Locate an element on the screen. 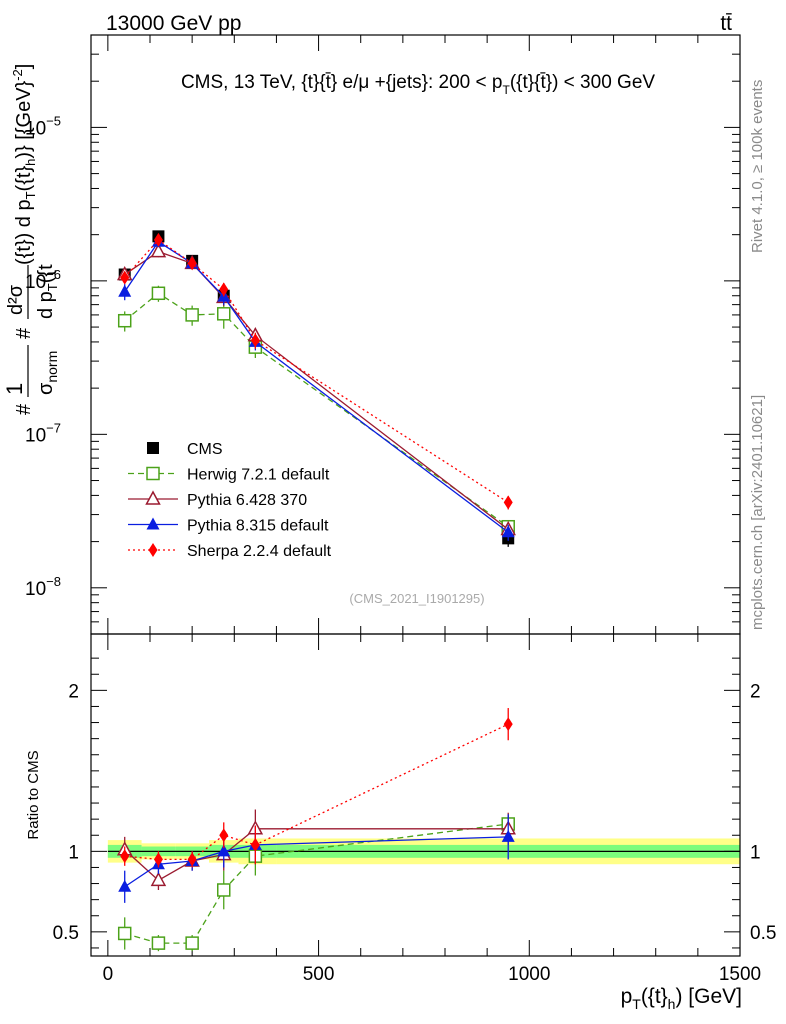 Image resolution: width=786 pixels, height=1024 pixels. legend-item: Herwig 7.2.1 default is located at coordinates (229, 475).